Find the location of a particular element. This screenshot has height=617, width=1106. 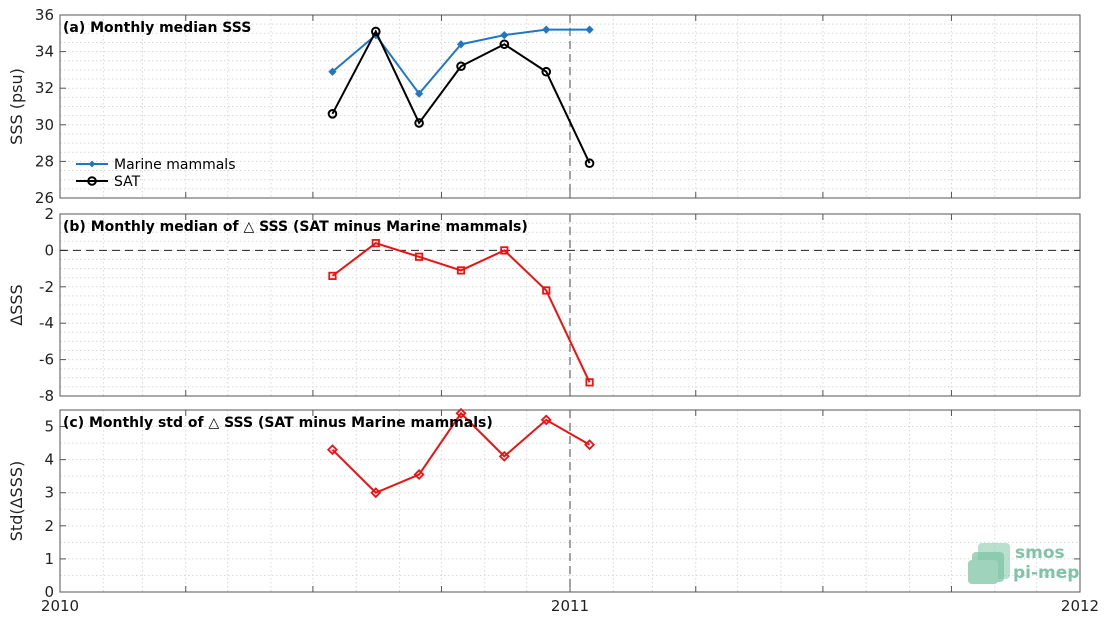

y-axis-label-sss: SSS (psu) is located at coordinates (16, 106).